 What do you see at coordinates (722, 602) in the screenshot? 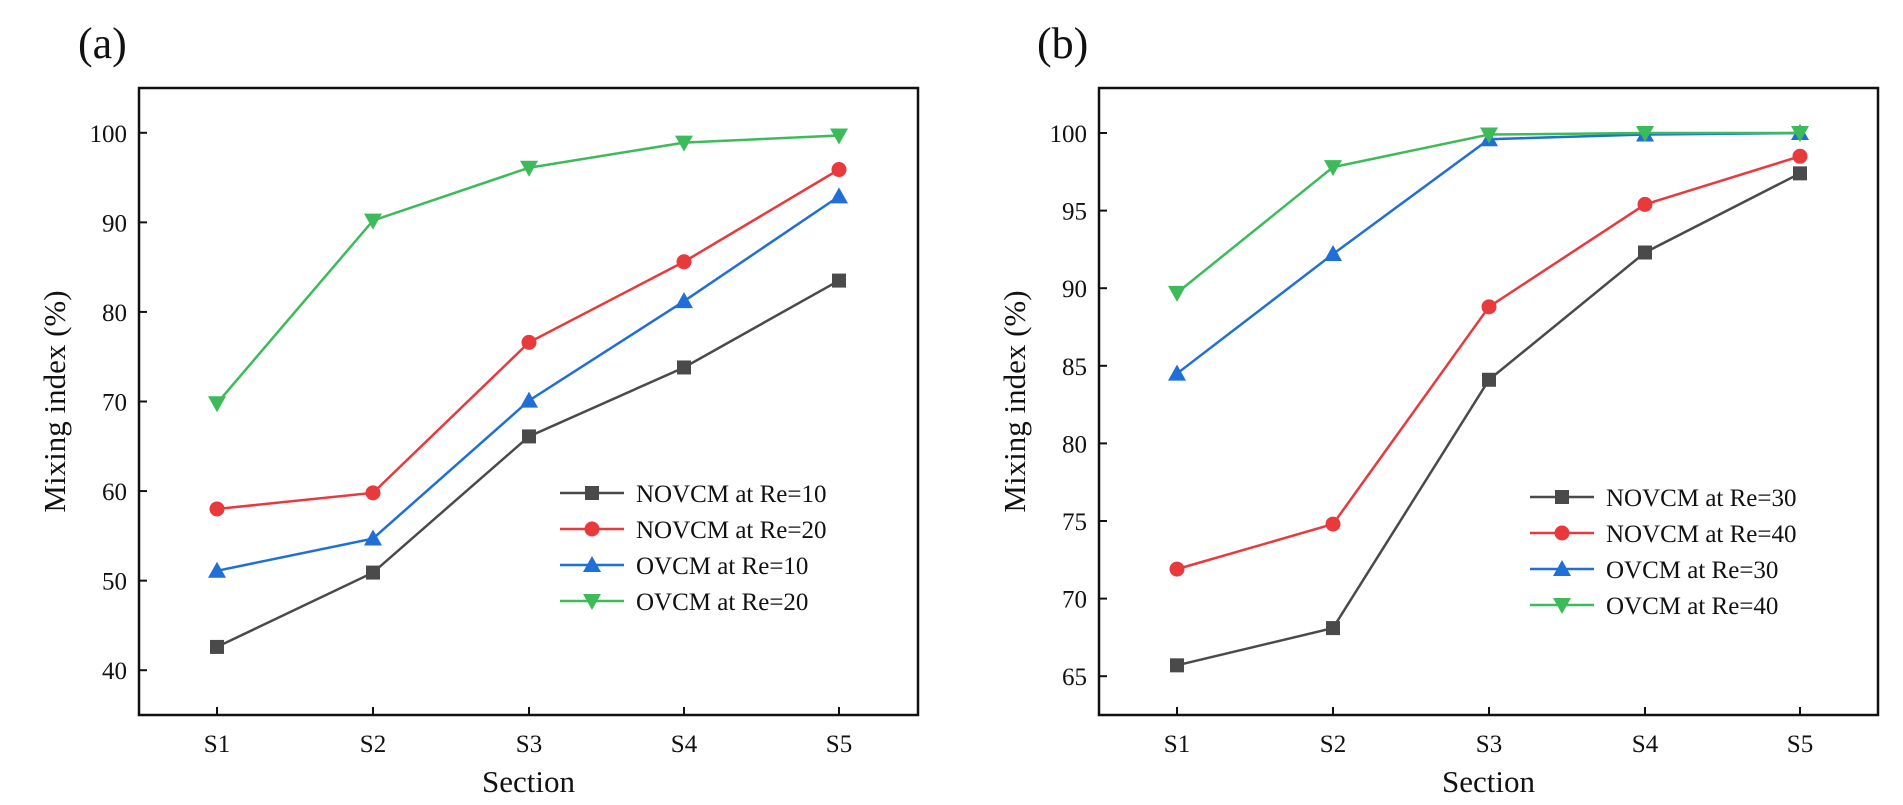
I see `legend-label: OVCM at Re=20` at bounding box center [722, 602].